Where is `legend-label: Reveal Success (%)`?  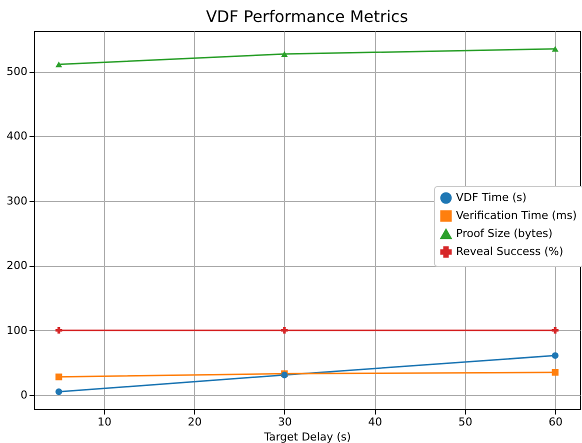
legend-label: Reveal Success (%) is located at coordinates (510, 251).